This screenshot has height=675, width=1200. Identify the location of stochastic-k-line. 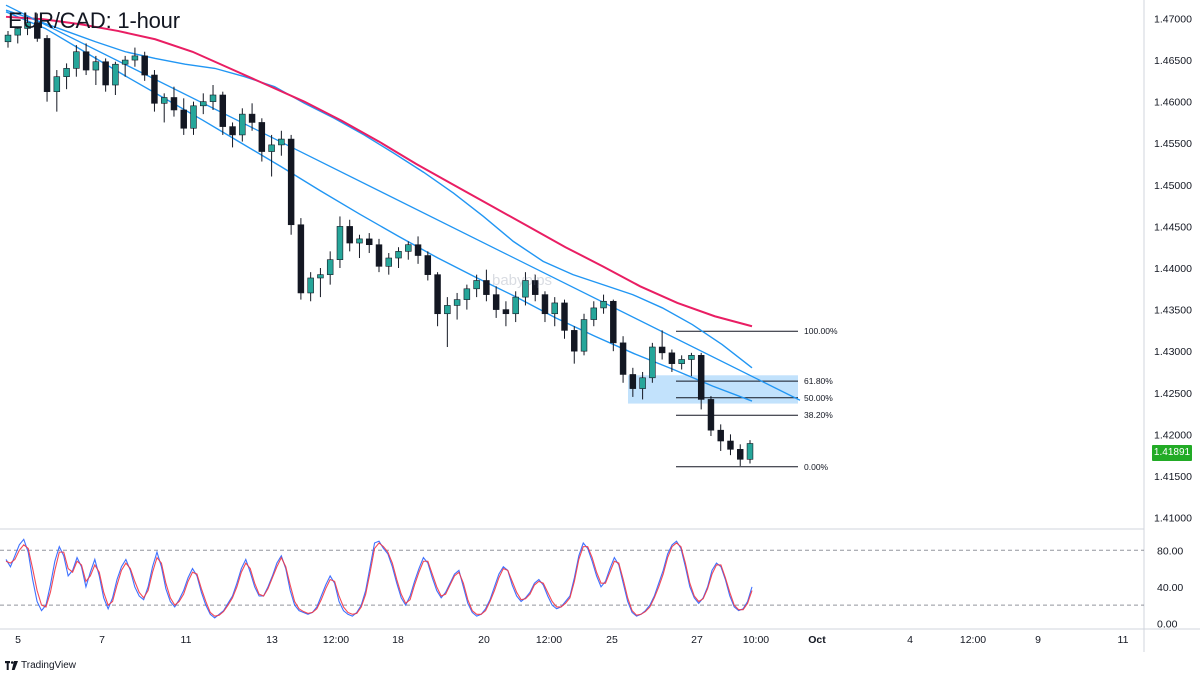
(379, 578).